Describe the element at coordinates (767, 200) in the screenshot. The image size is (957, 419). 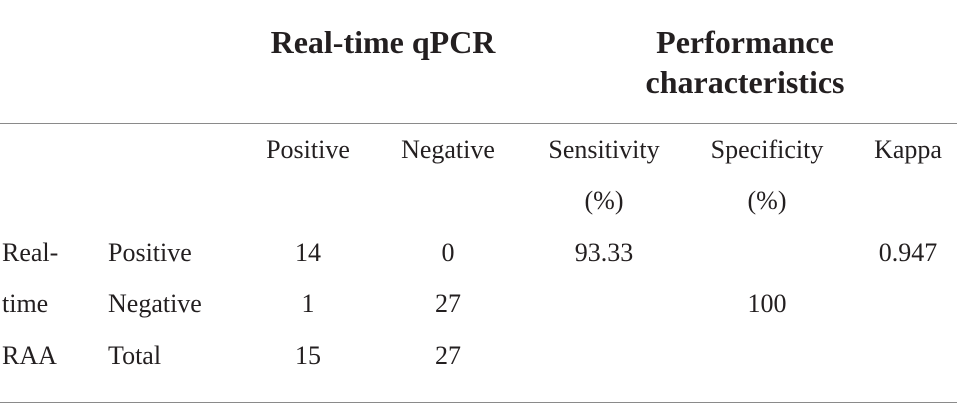
I see `col-header-specificity-unit: (%)` at that location.